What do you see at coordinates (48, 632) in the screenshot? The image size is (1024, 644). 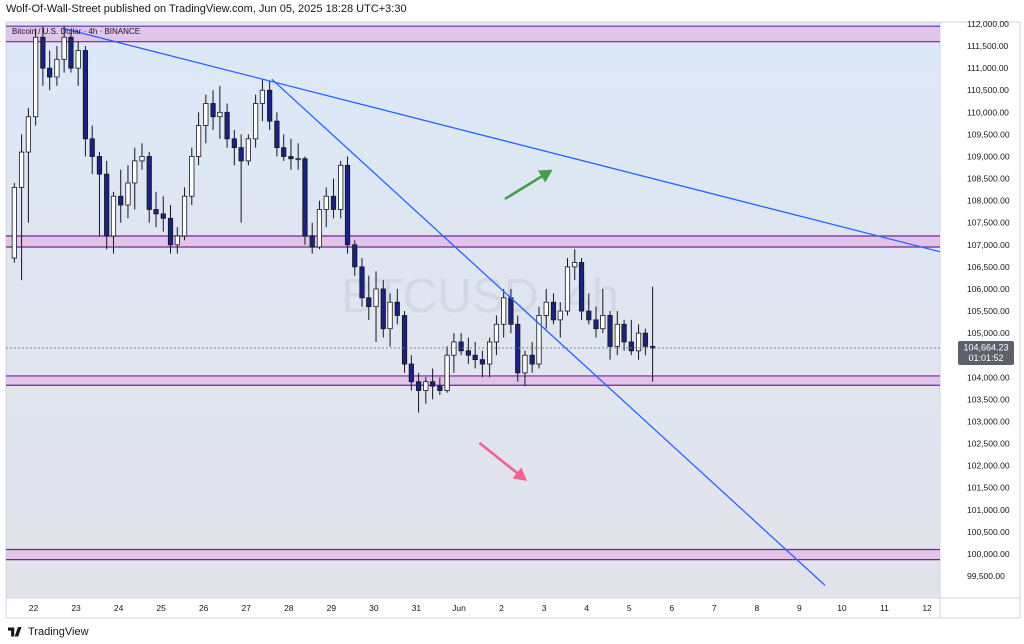 I see `footer-branding: TradingView` at bounding box center [48, 632].